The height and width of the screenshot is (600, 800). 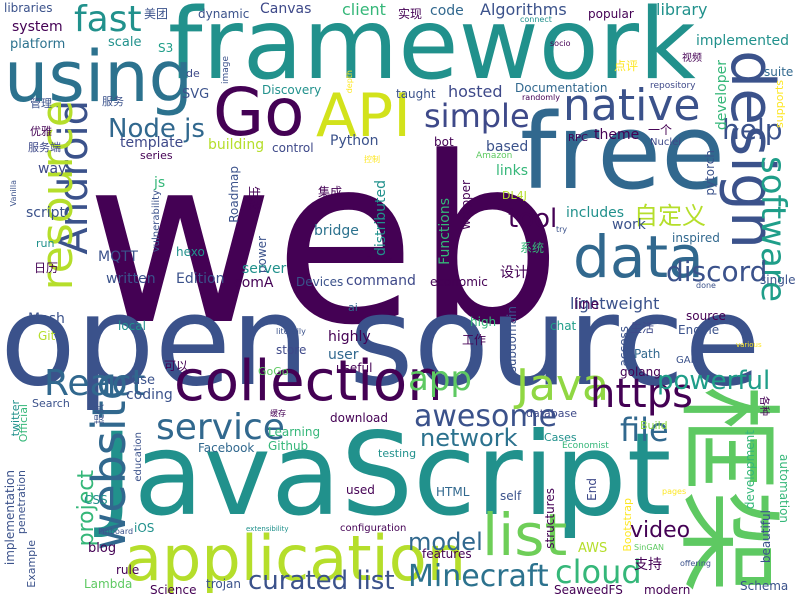 What do you see at coordinates (764, 586) in the screenshot?
I see `word-schema: Schema` at bounding box center [764, 586].